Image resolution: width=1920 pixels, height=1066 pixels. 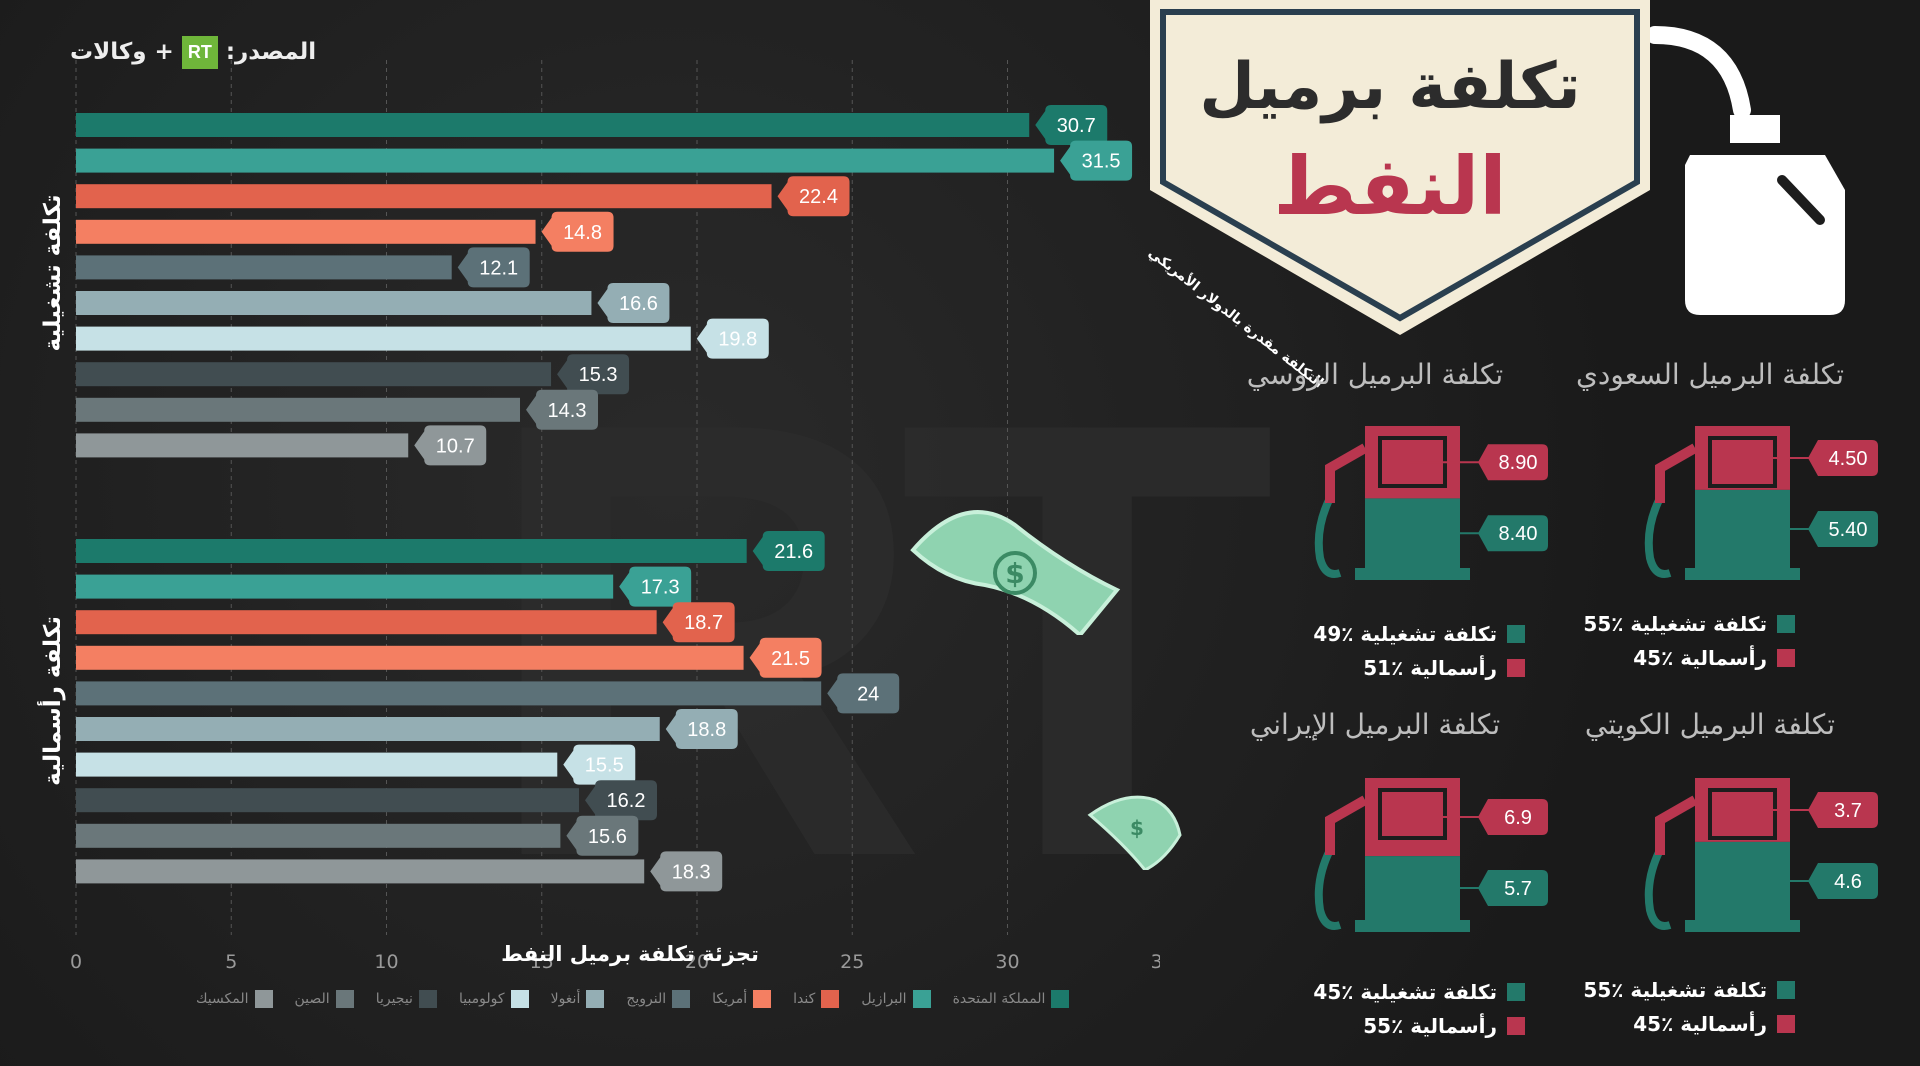 I want to click on pump-title-russia: تكلفة البرميل الروسي, so click(x=1375, y=374).